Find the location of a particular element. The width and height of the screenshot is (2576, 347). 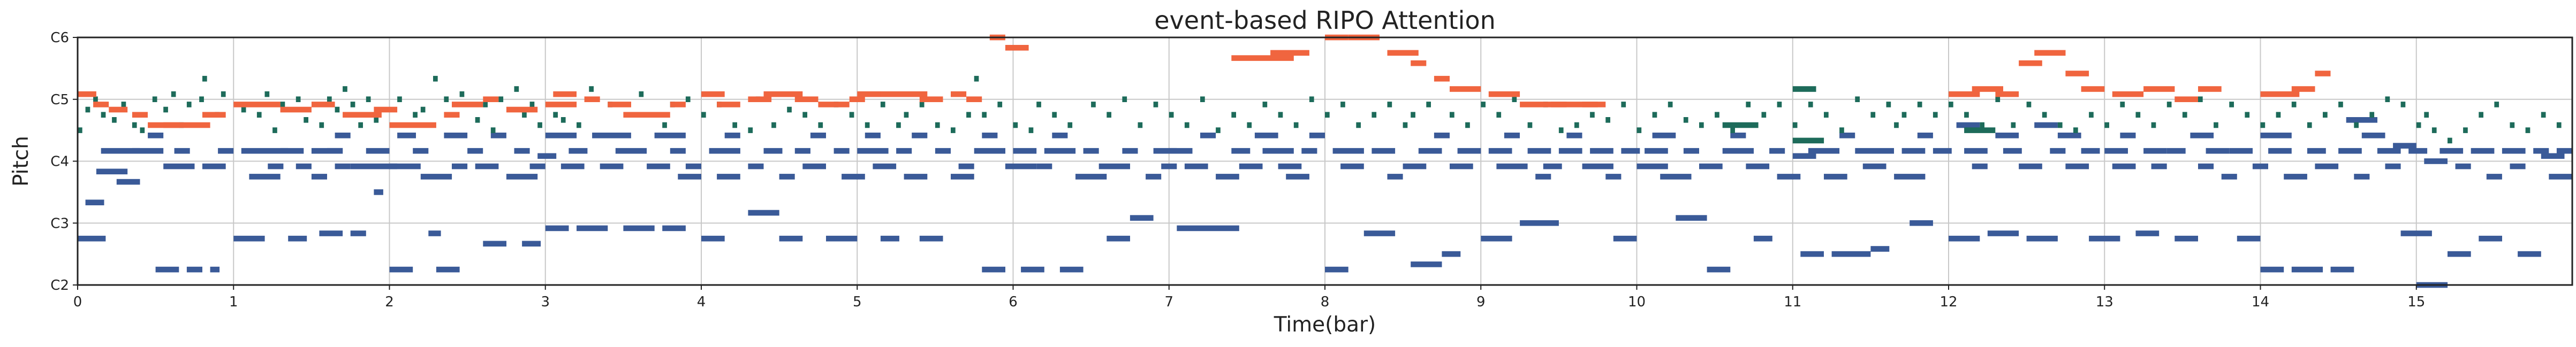

x-tick-label: 13 is located at coordinates (2104, 302).